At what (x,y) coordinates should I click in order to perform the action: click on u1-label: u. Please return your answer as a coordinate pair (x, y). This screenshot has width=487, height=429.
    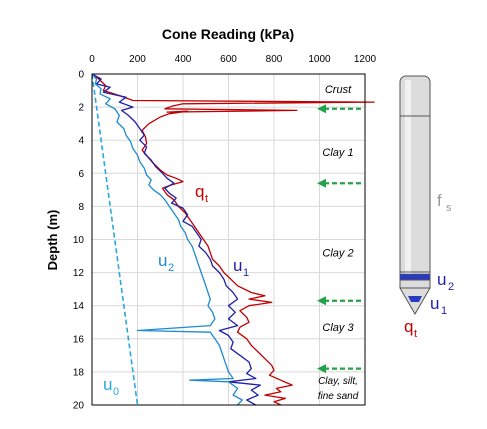
    Looking at the image, I should click on (434, 303).